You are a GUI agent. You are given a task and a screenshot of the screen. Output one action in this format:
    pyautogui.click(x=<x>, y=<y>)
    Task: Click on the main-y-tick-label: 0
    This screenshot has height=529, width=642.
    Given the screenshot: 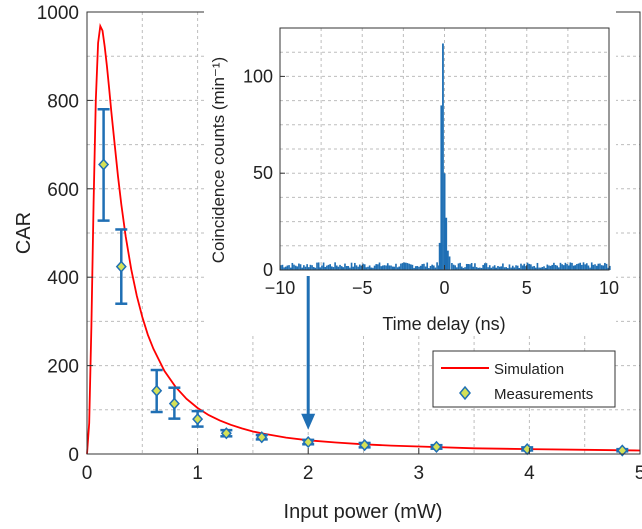 What is the action you would take?
    pyautogui.click(x=73, y=455)
    